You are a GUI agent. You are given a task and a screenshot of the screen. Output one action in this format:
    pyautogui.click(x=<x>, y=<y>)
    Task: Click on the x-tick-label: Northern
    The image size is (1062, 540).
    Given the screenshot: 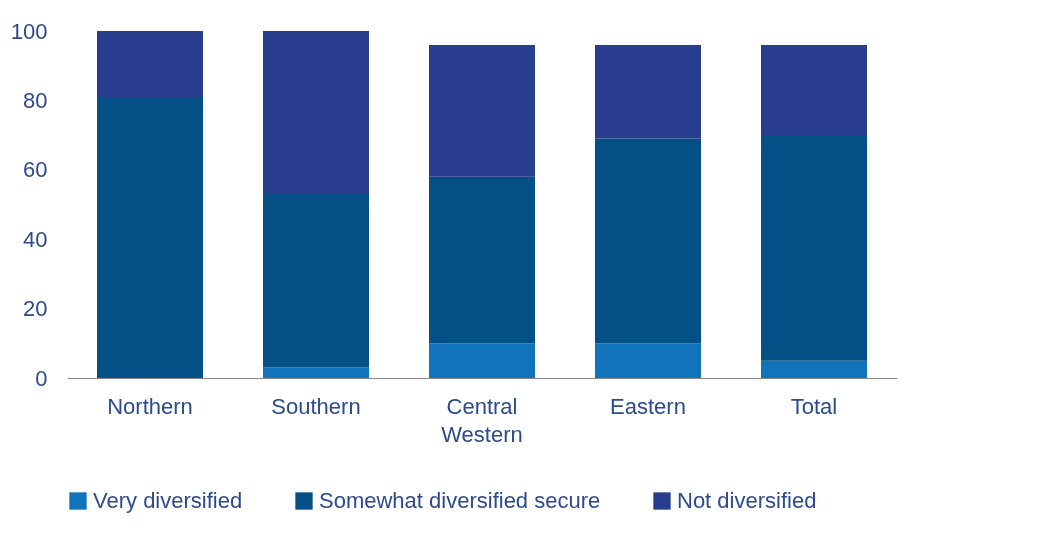 What is the action you would take?
    pyautogui.click(x=150, y=406)
    